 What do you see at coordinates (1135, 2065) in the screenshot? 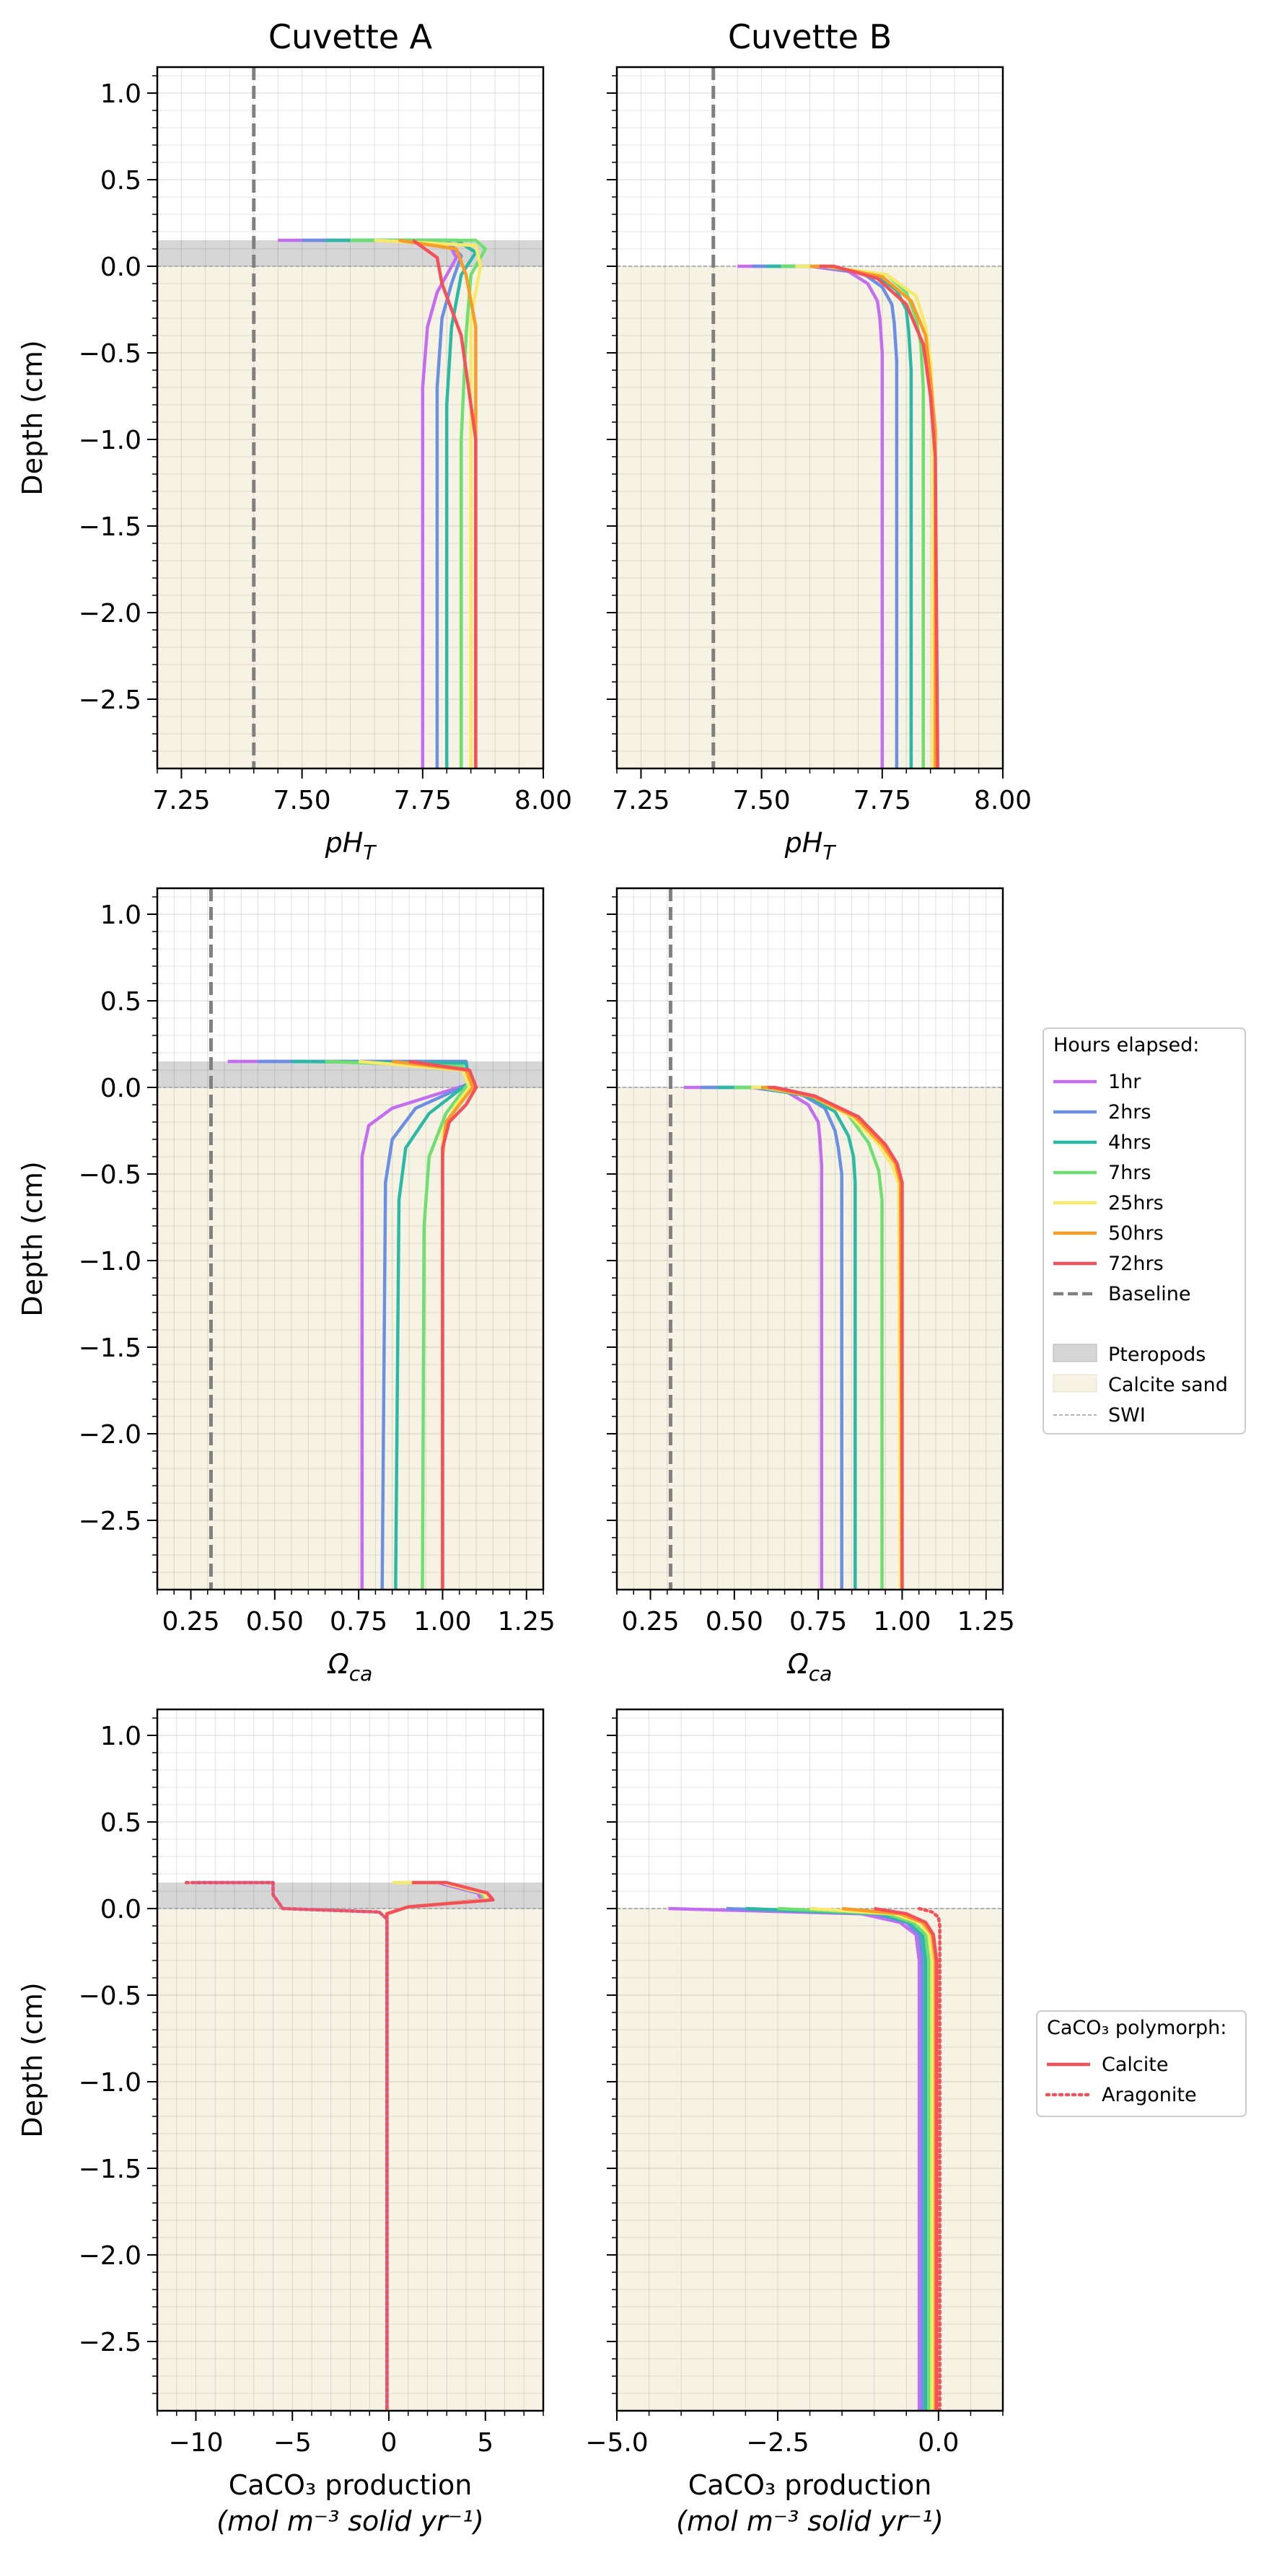
I see `legend-label: Calcite` at bounding box center [1135, 2065].